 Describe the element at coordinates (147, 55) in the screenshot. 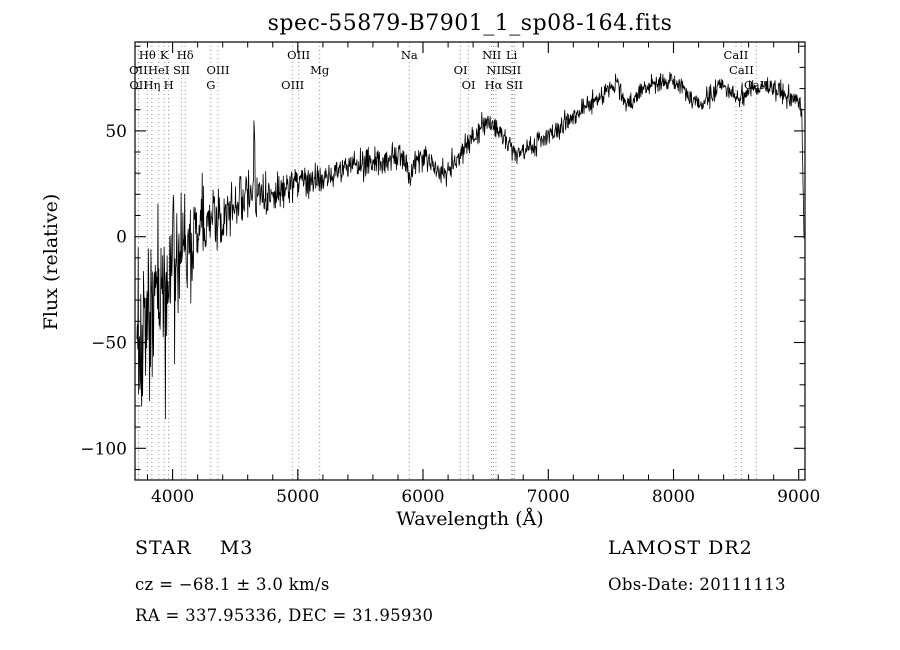

I see `spectral-line-label: Hθ` at that location.